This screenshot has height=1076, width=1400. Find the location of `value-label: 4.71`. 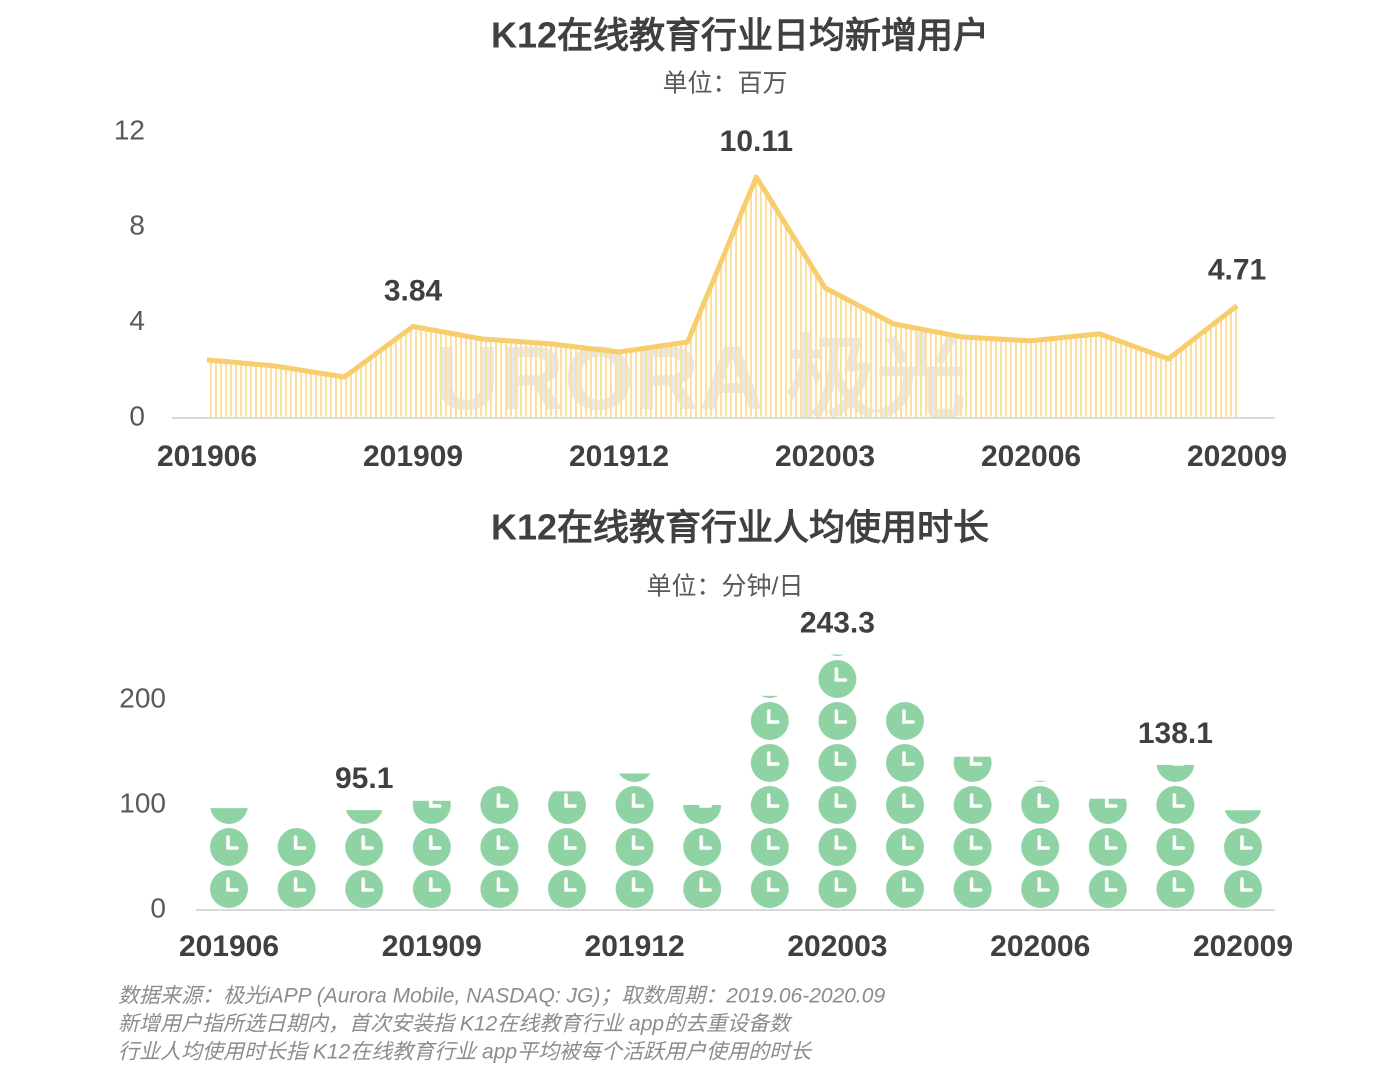

value-label: 4.71 is located at coordinates (1237, 270).